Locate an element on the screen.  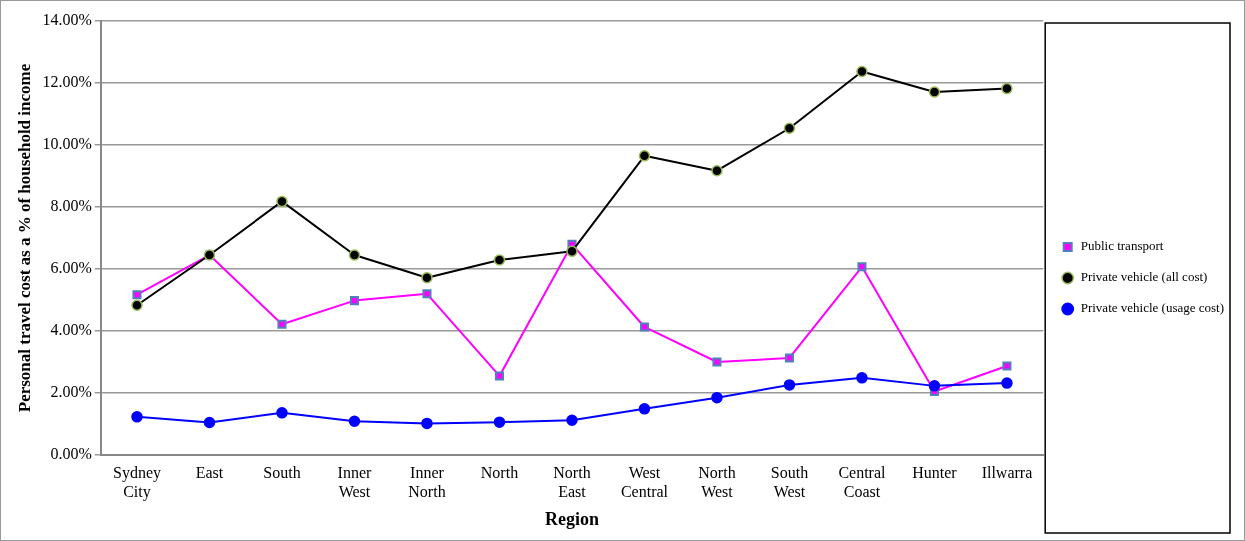
x-tick-label: North is located at coordinates (499, 472).